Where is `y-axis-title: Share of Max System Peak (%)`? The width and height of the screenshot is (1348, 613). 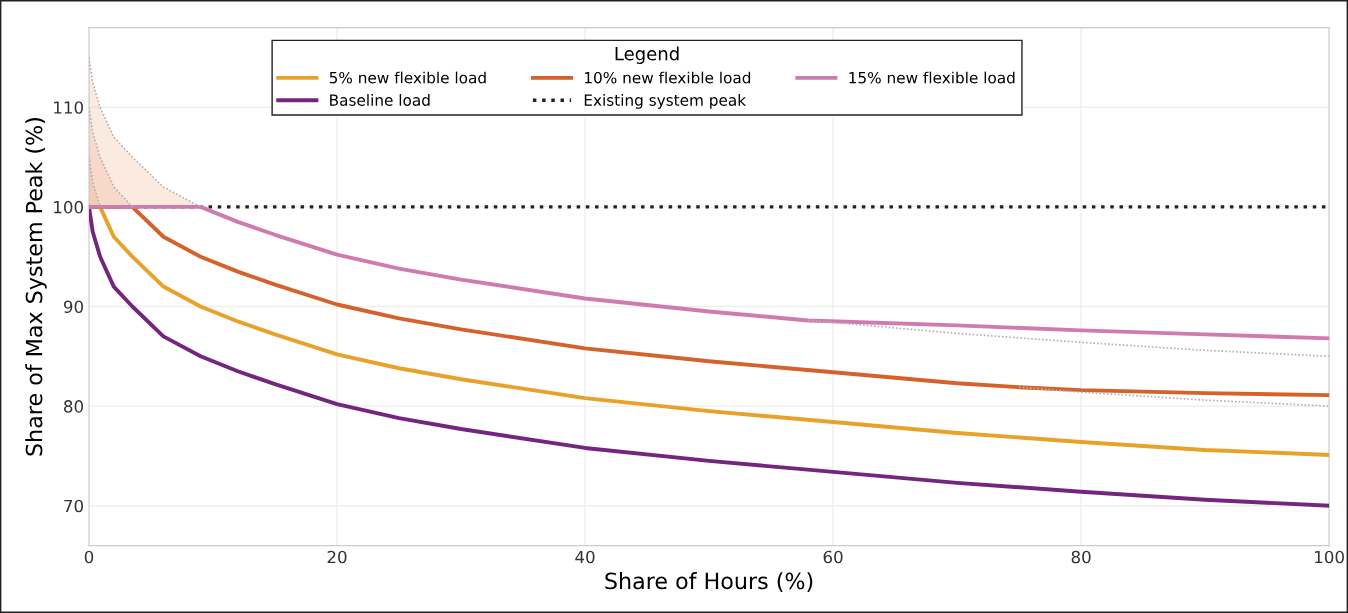 y-axis-title: Share of Max System Peak (%) is located at coordinates (36, 287).